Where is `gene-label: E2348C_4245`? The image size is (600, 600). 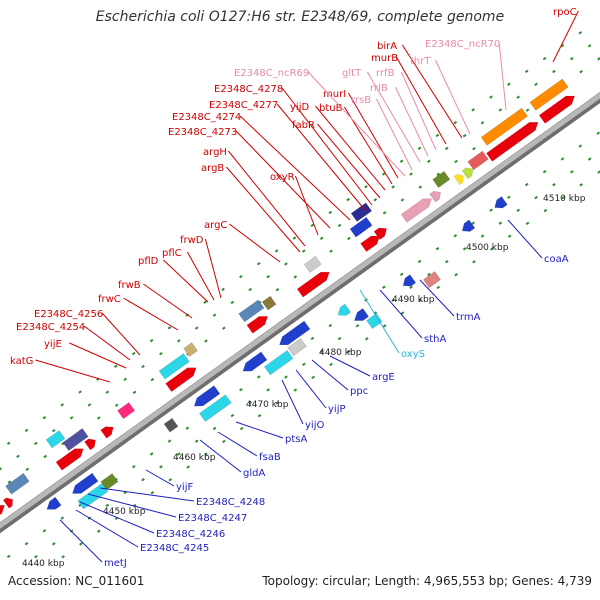 gene-label: E2348C_4245 is located at coordinates (174, 548).